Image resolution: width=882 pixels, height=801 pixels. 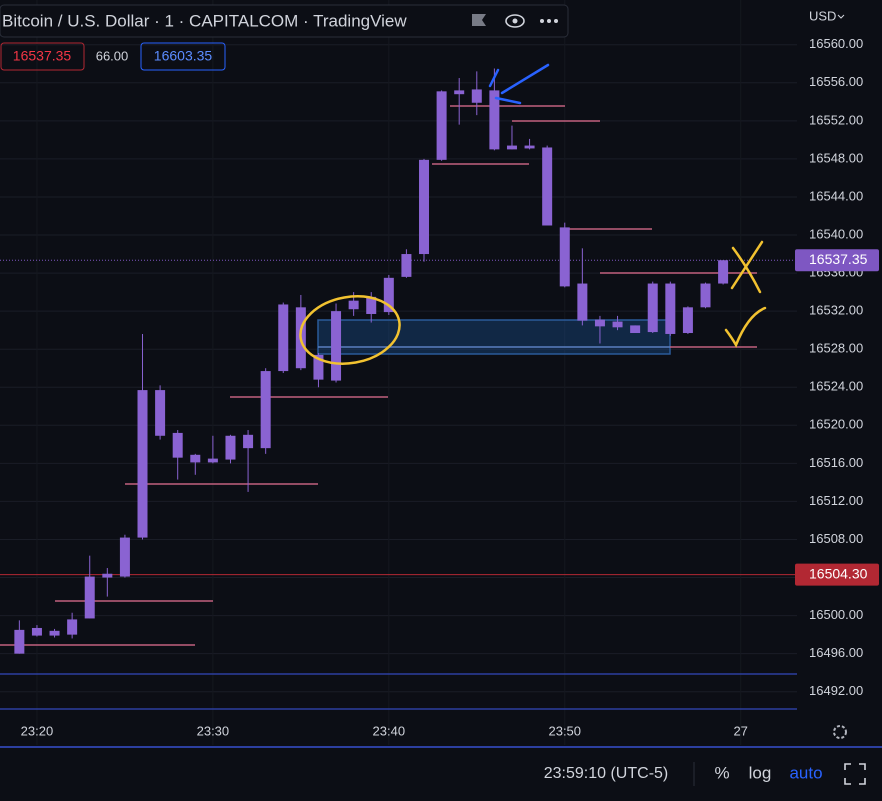 What do you see at coordinates (836, 310) in the screenshot?
I see `y-tick-label: 16532.00` at bounding box center [836, 310].